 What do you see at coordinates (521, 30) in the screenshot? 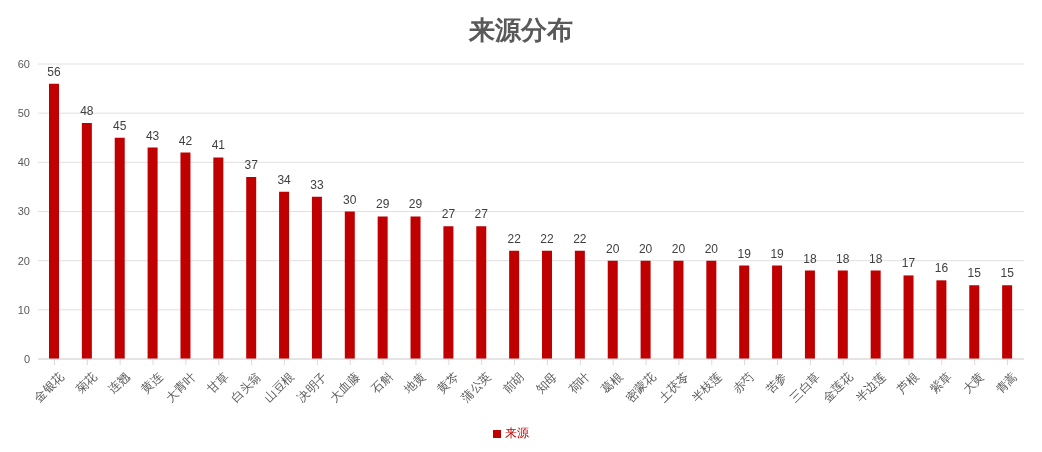
I see `chart-title: 来源分布` at bounding box center [521, 30].